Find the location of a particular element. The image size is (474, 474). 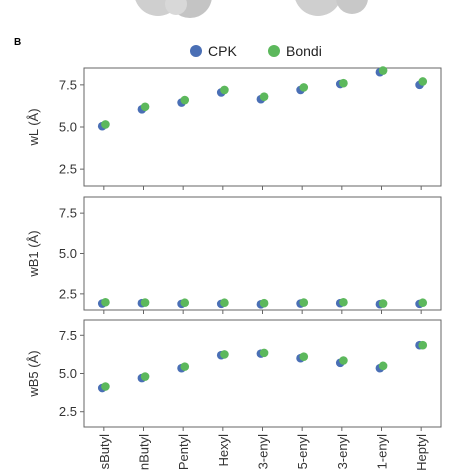

y-axis-label: wB1 (Å) is located at coordinates (33, 253).